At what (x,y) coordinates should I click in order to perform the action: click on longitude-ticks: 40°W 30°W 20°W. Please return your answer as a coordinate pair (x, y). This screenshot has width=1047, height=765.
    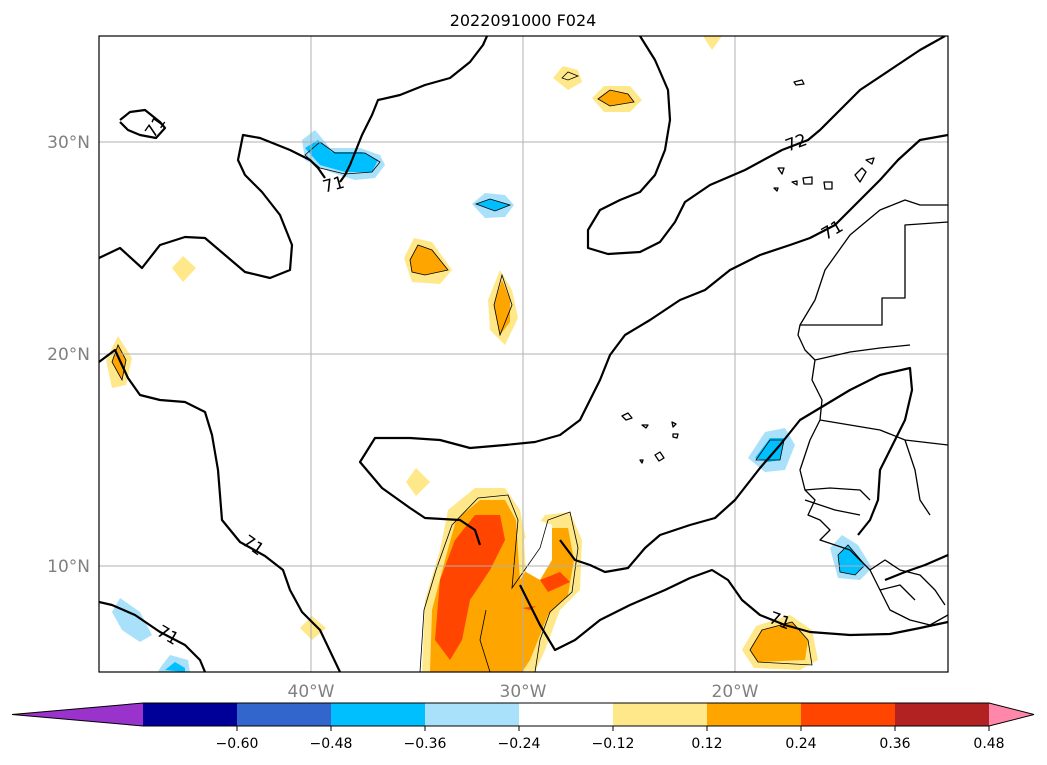
    Looking at the image, I should click on (523, 692).